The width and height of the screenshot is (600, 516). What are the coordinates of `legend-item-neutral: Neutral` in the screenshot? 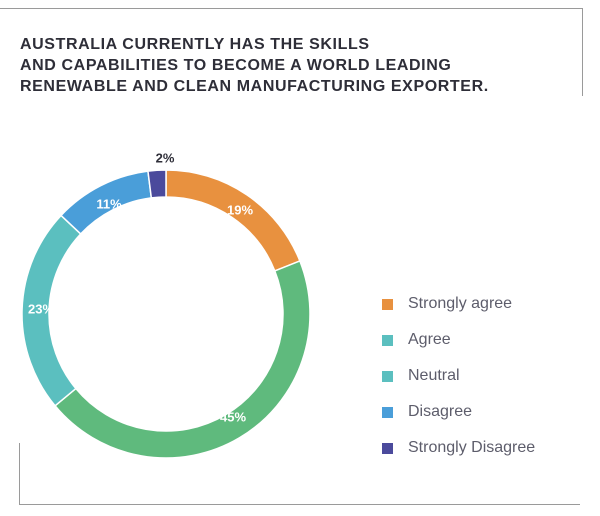 It's located at (482, 382).